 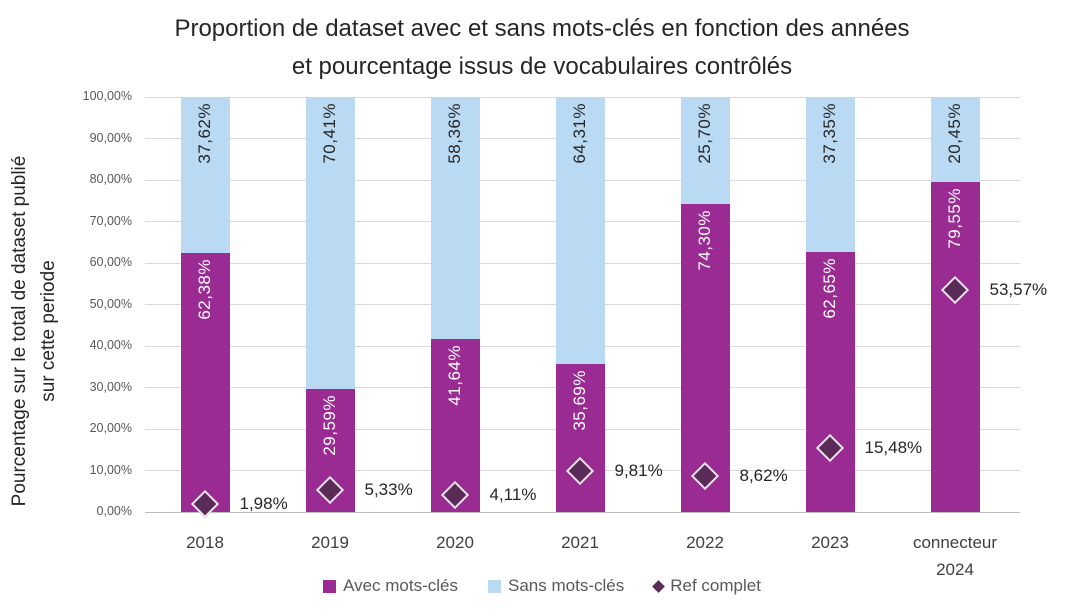 I want to click on legend-diamond-icon, so click(x=659, y=586).